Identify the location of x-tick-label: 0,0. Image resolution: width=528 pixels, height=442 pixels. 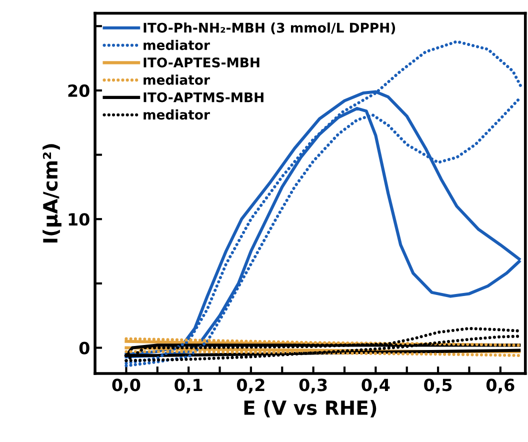
(126, 386).